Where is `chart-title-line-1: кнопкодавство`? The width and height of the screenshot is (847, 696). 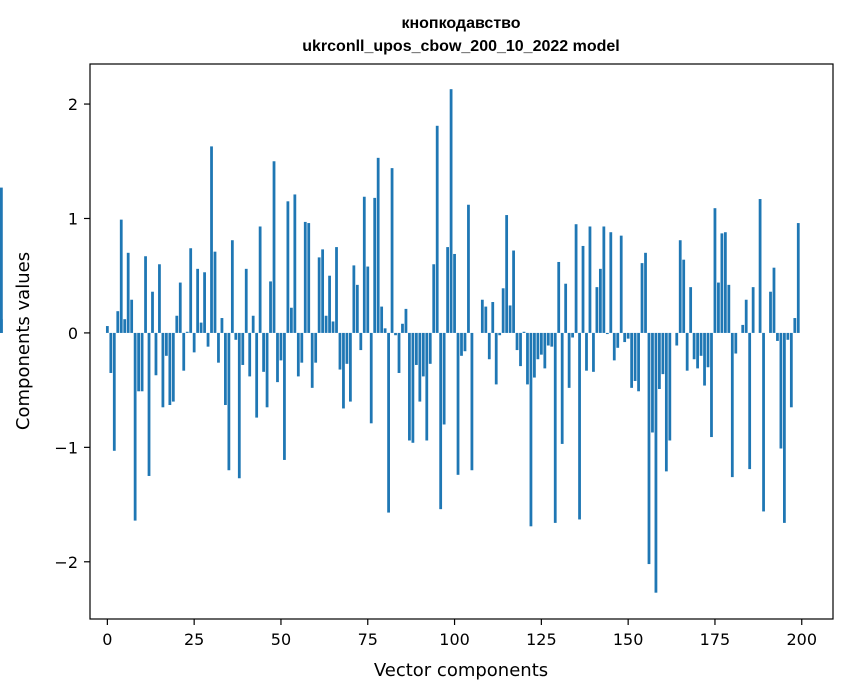
chart-title-line-1: кнопкодавство is located at coordinates (460, 23).